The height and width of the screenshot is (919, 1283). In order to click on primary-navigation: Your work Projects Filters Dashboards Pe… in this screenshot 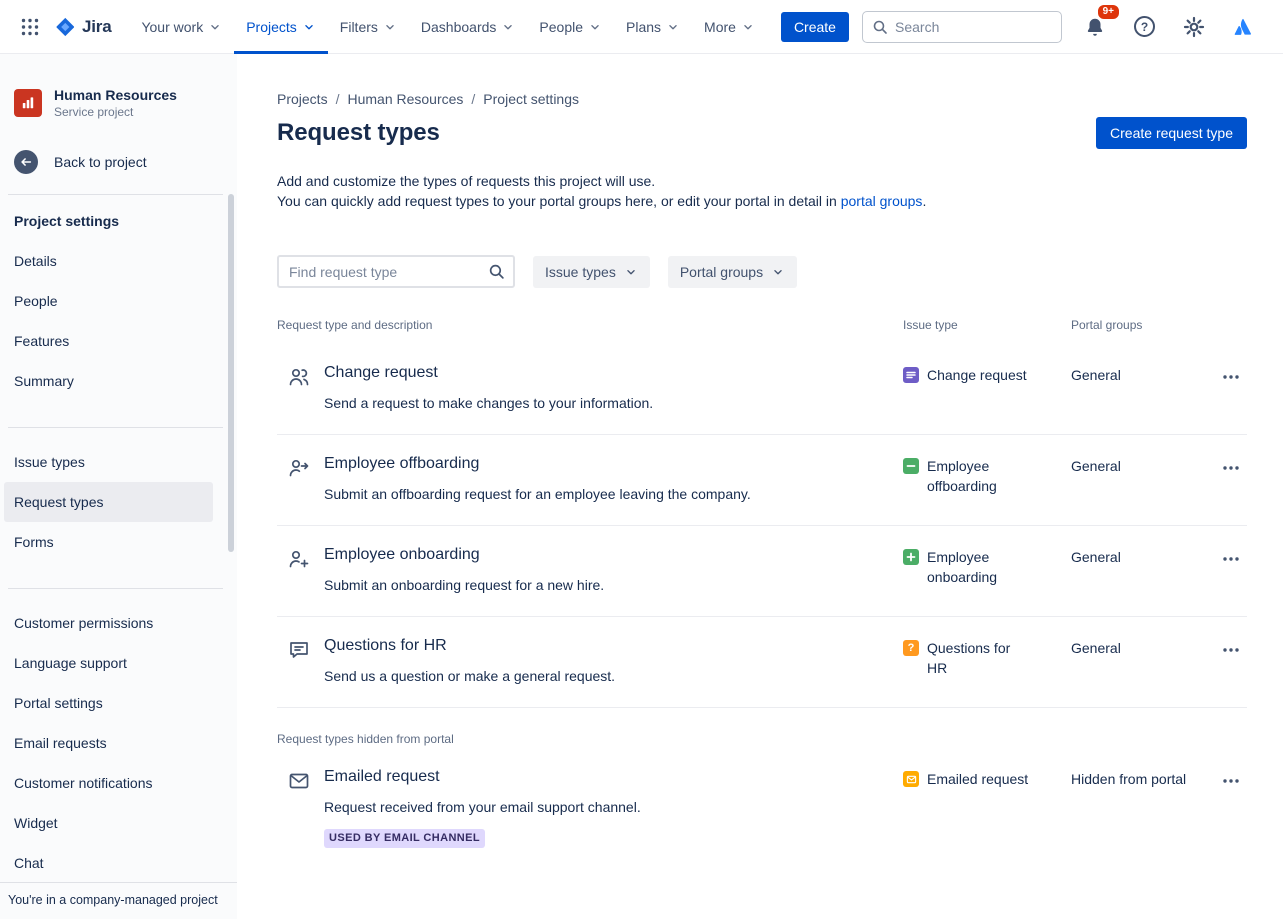, I will do `click(447, 27)`.